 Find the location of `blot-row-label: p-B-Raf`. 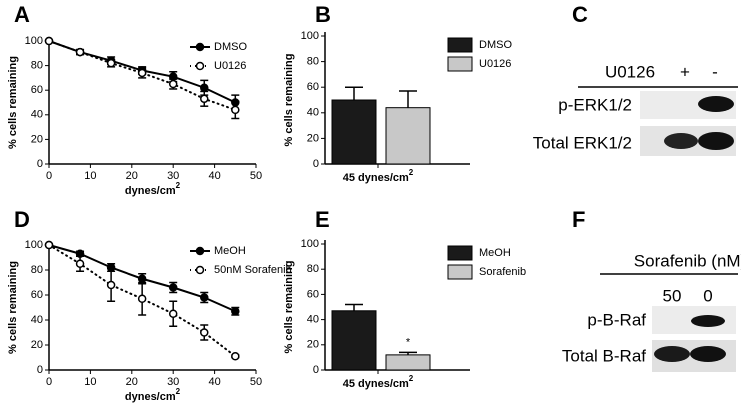

blot-row-label: p-B-Raf is located at coordinates (616, 319).